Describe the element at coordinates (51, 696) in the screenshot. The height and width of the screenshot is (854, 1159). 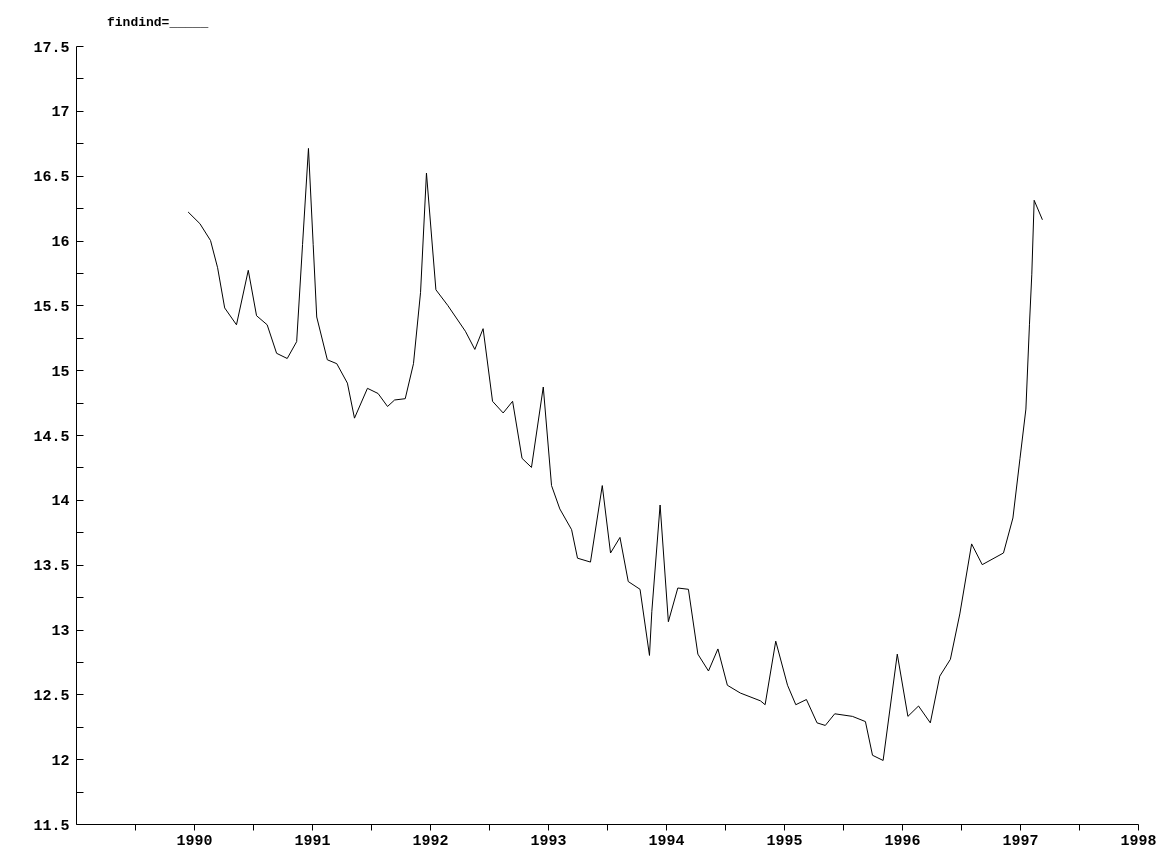
I see `y-tick-label: 12.5` at that location.